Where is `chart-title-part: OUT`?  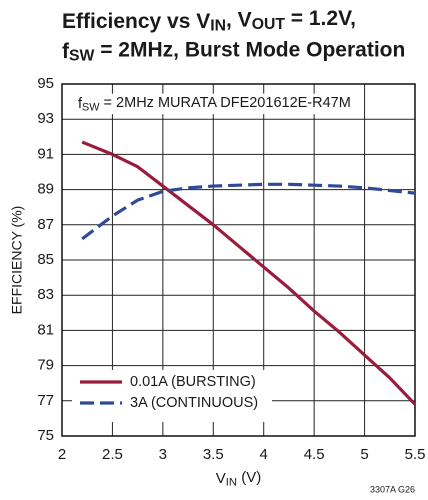 chart-title-part: OUT is located at coordinates (269, 24).